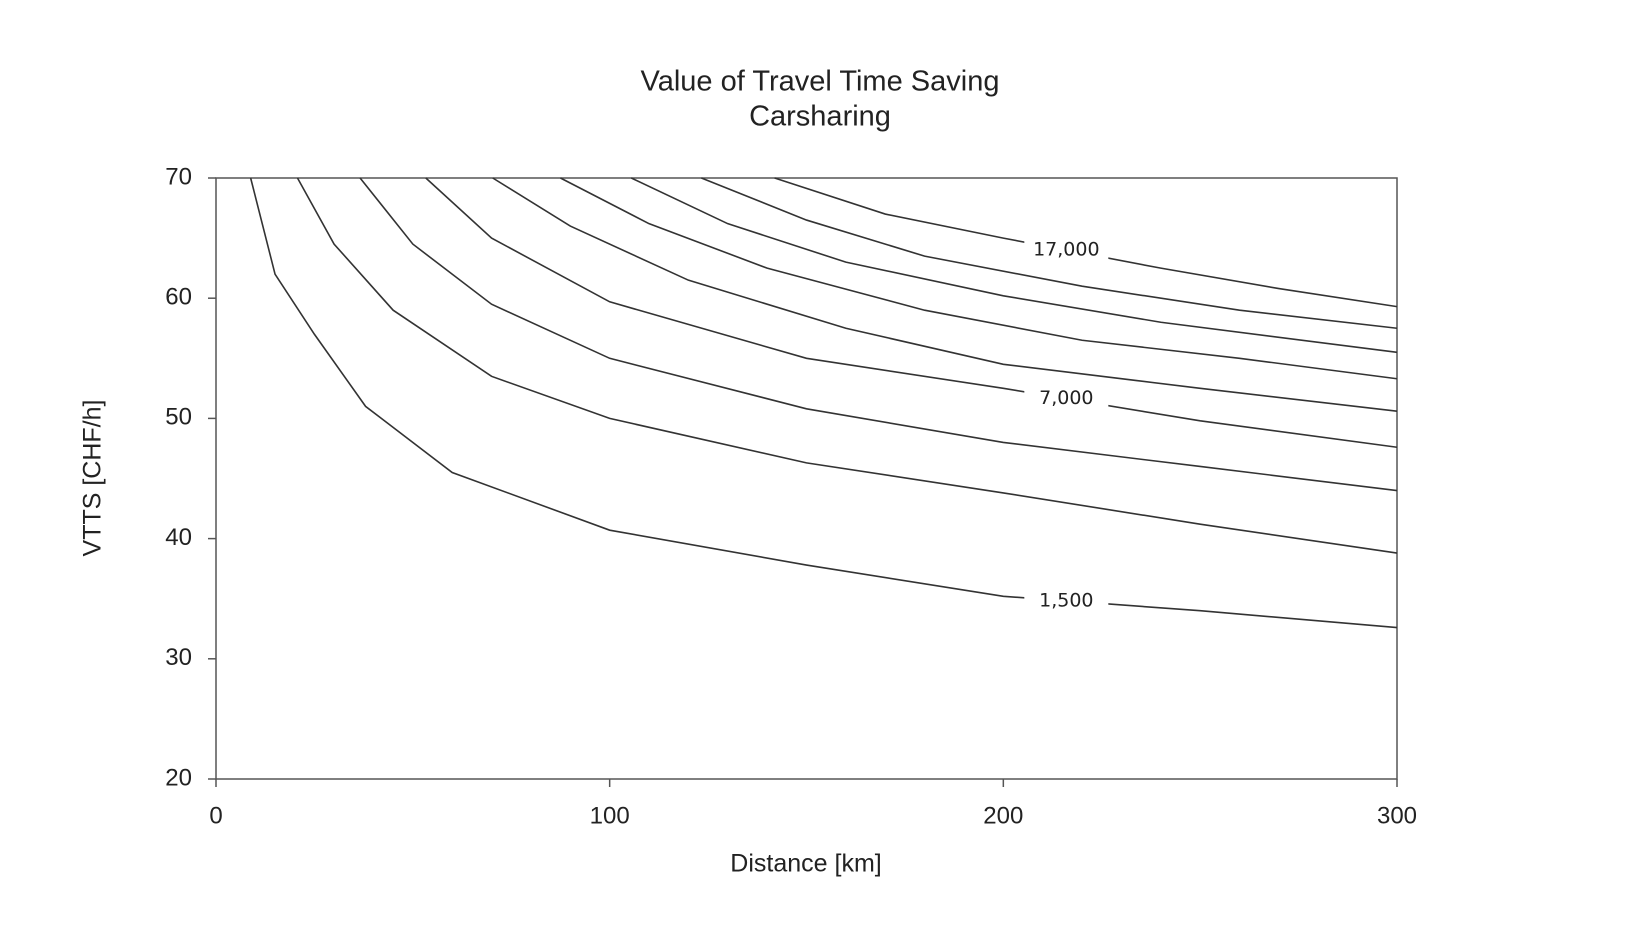  What do you see at coordinates (1397, 815) in the screenshot?
I see `x-tick-label: 300` at bounding box center [1397, 815].